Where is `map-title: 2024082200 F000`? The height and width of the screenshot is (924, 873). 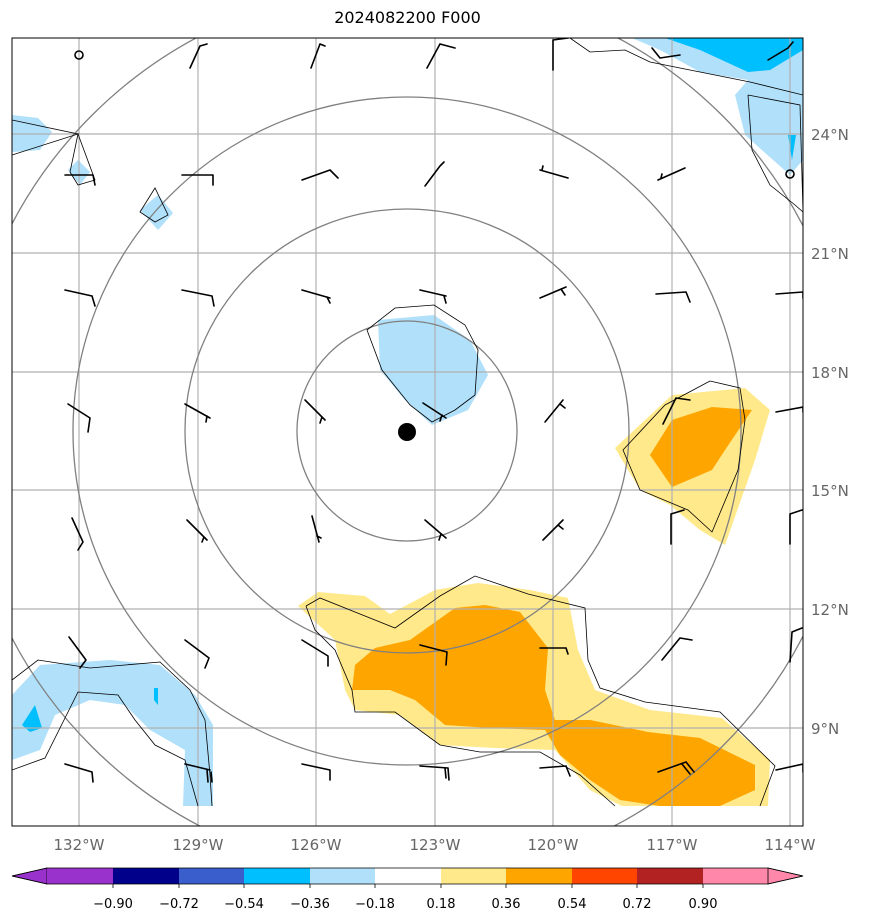
map-title: 2024082200 F000 is located at coordinates (407, 17).